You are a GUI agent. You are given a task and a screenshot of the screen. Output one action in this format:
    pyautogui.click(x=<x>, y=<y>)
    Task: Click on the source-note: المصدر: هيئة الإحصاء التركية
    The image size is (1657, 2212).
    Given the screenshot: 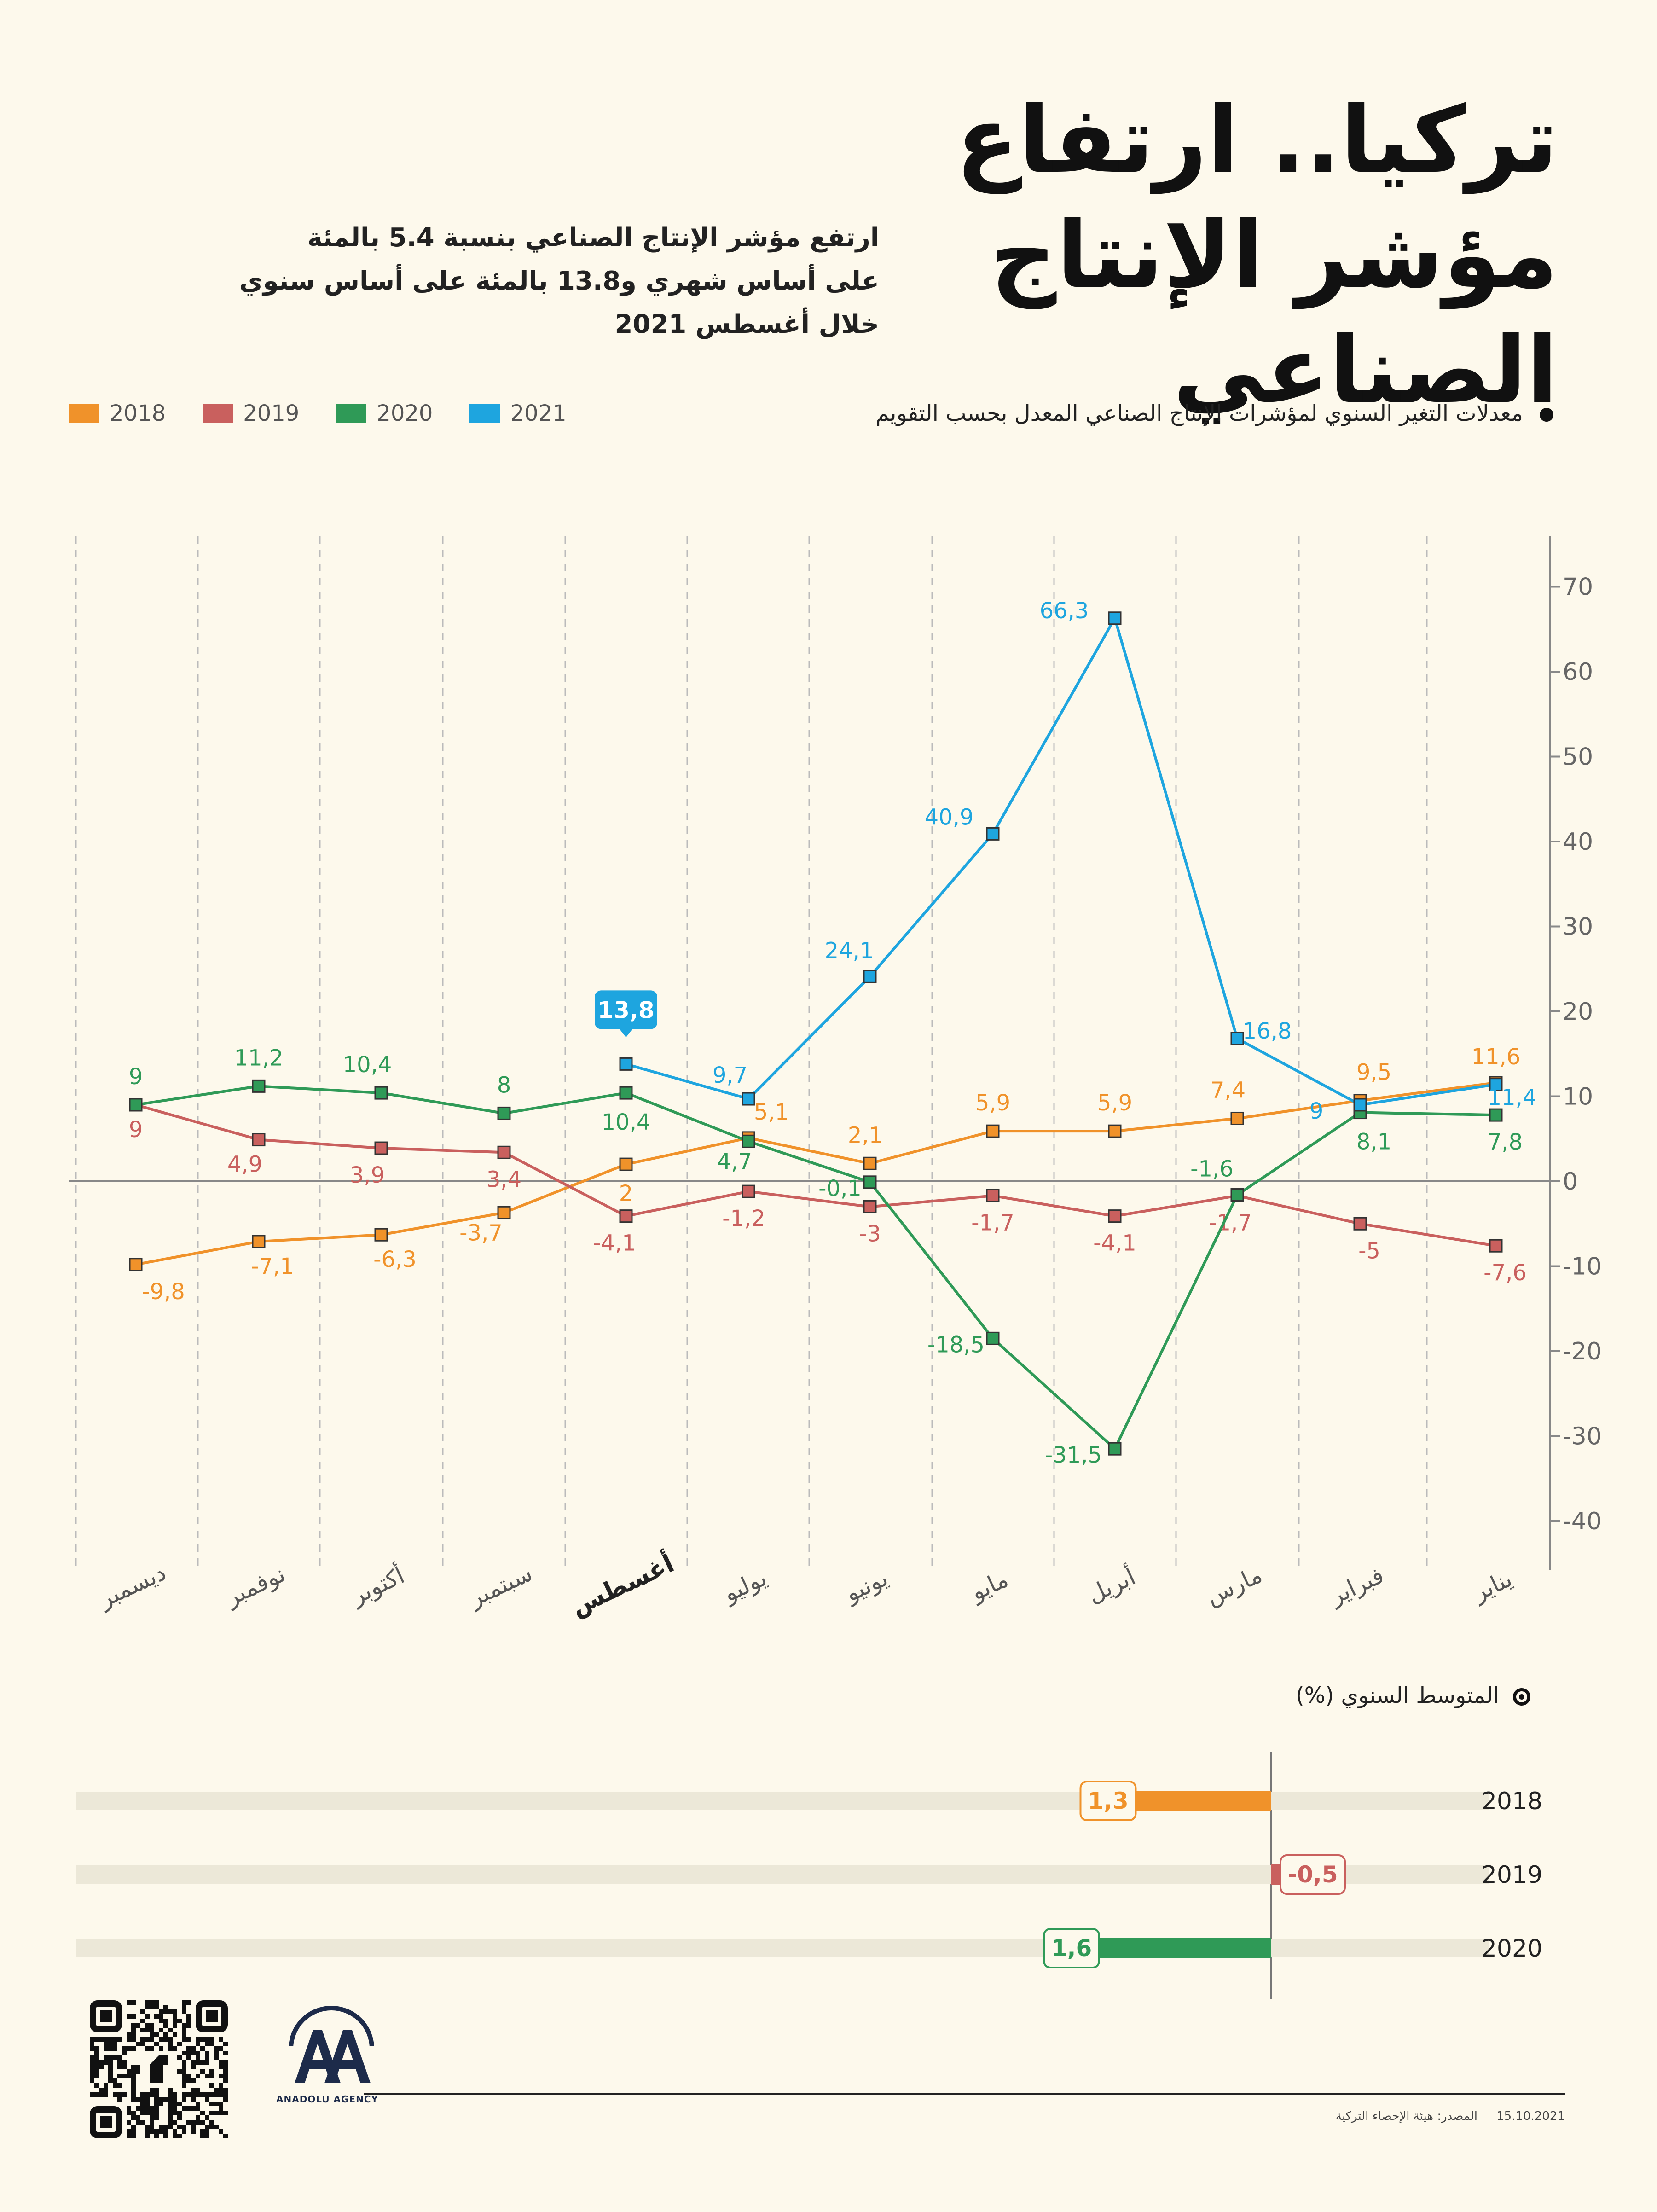 What is the action you would take?
    pyautogui.click(x=1406, y=2116)
    